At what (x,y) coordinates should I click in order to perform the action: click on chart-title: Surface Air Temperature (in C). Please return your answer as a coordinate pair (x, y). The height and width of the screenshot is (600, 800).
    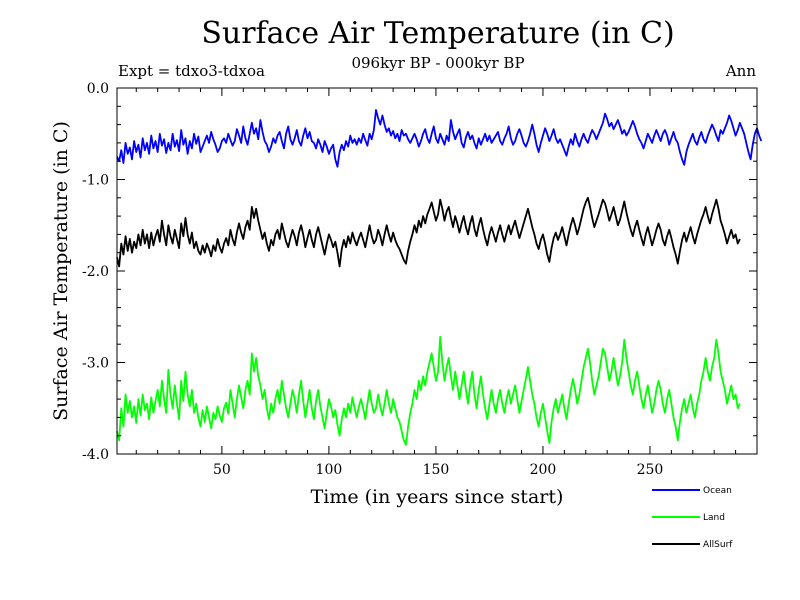
    Looking at the image, I should click on (438, 33).